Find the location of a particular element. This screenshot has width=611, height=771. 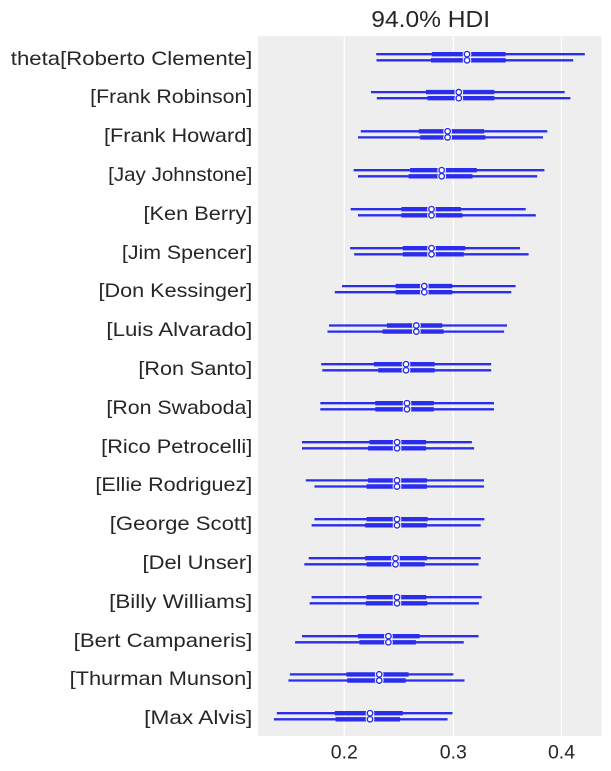

svg-text: [Don Kessinger] is located at coordinates (176, 291).